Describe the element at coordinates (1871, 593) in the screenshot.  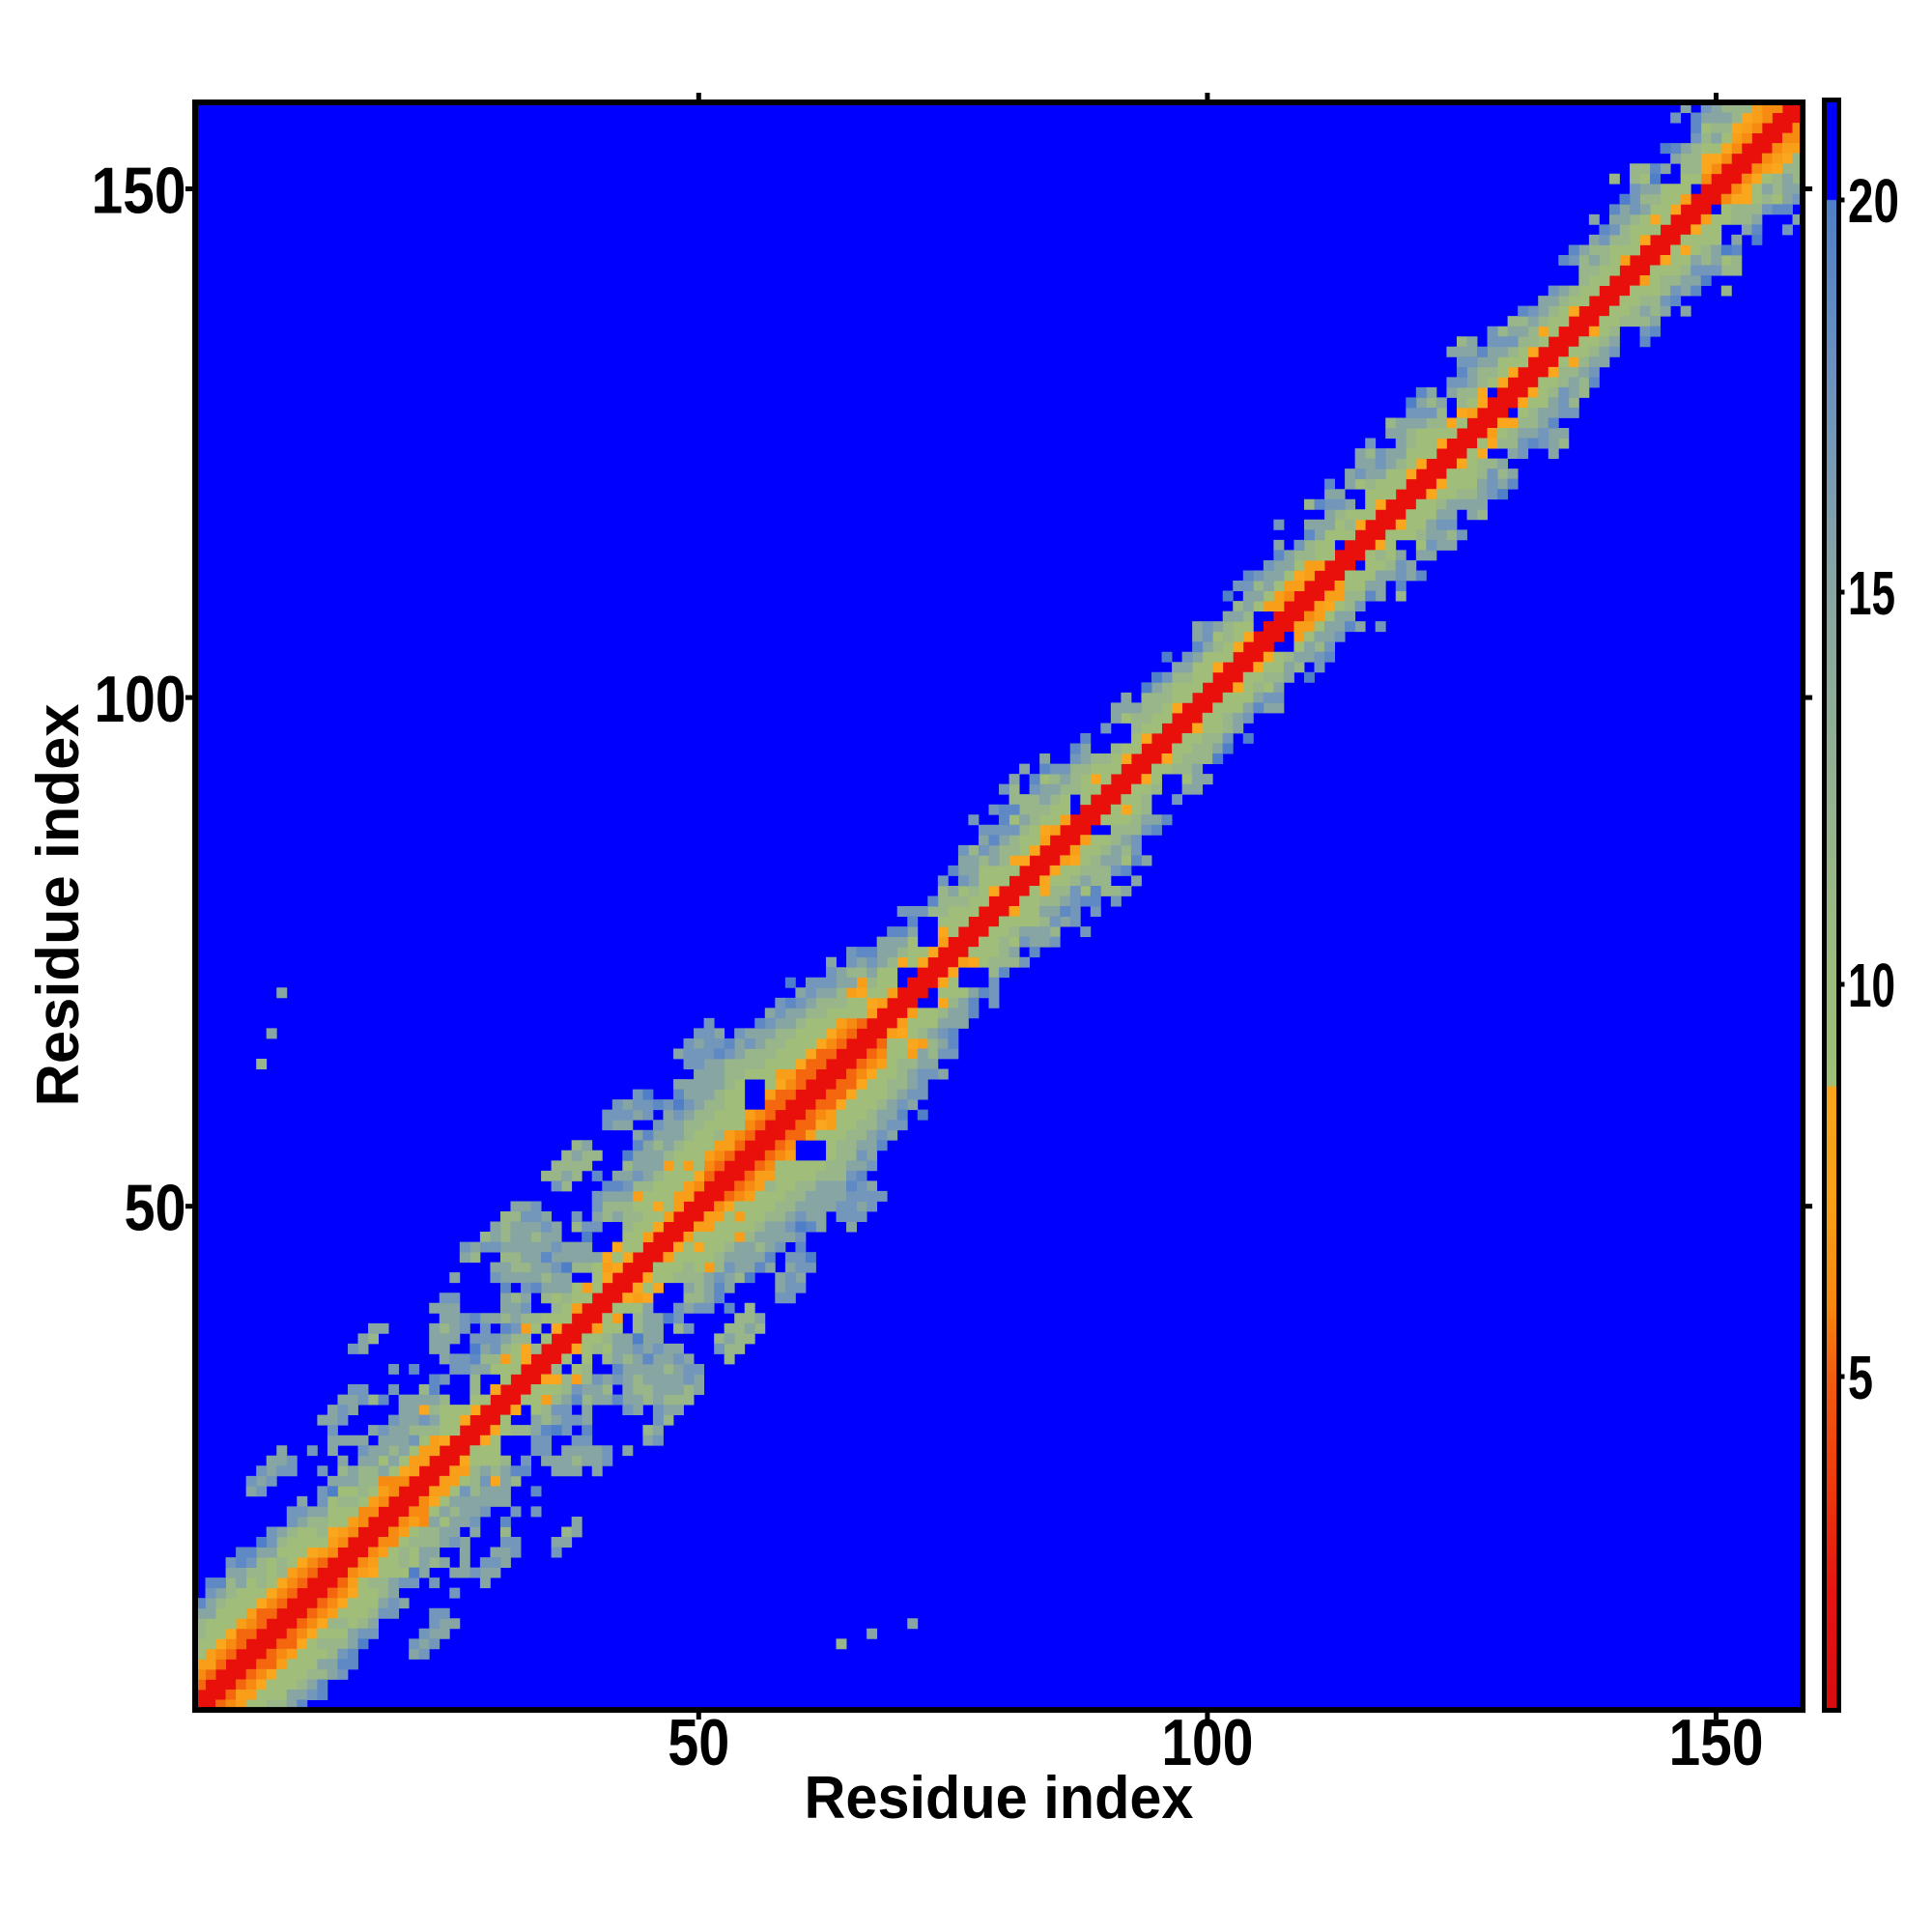
I see `svg-text: 15` at that location.